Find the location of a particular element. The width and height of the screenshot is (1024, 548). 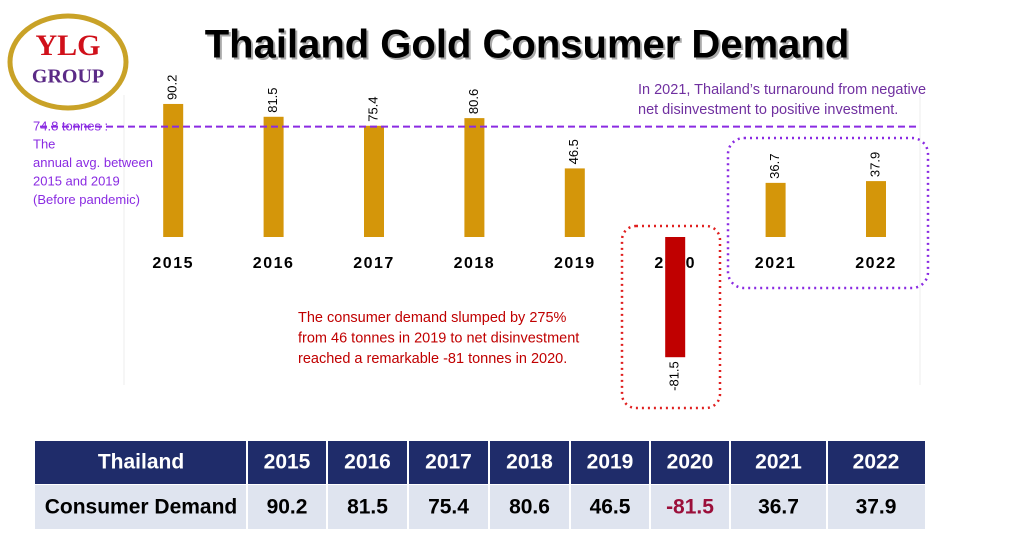

table-cell: Thailand is located at coordinates (141, 462).